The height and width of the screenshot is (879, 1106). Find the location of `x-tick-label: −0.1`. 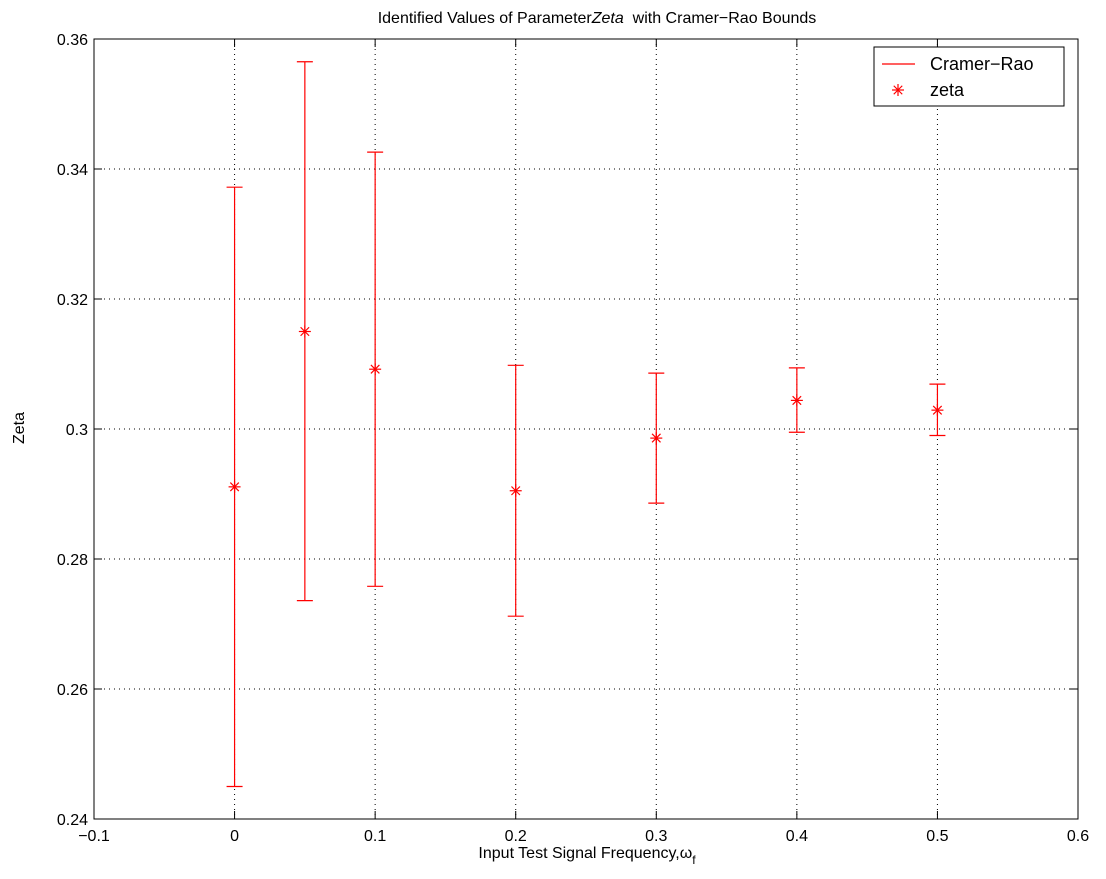

x-tick-label: −0.1 is located at coordinates (94, 836).